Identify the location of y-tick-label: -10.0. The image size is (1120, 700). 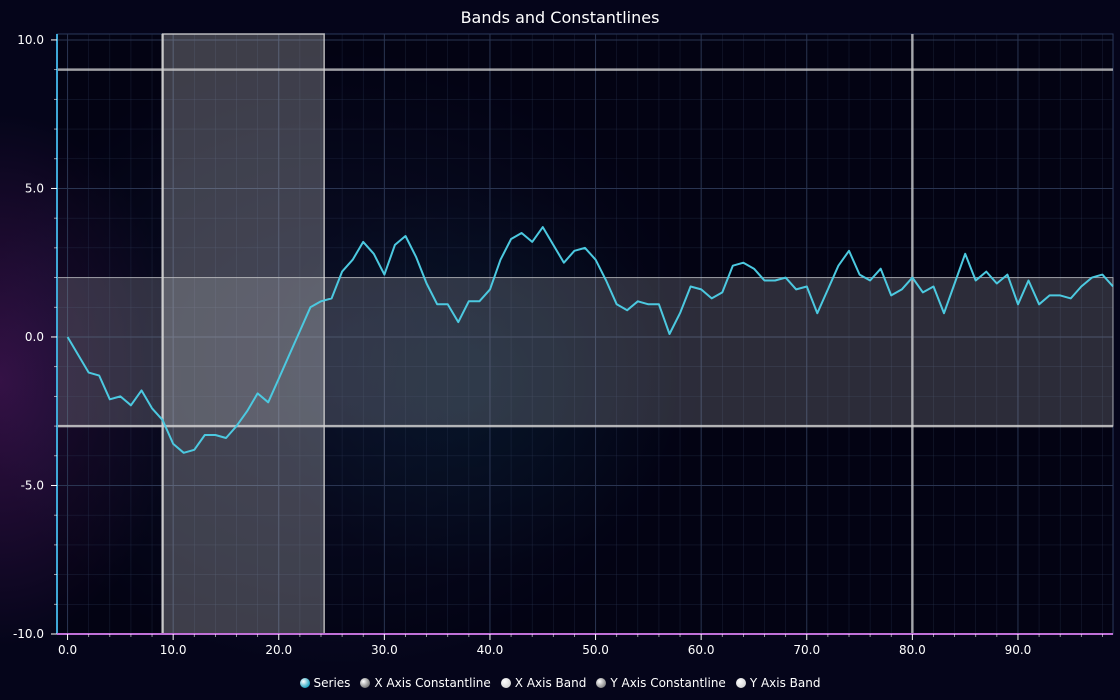
(28, 634).